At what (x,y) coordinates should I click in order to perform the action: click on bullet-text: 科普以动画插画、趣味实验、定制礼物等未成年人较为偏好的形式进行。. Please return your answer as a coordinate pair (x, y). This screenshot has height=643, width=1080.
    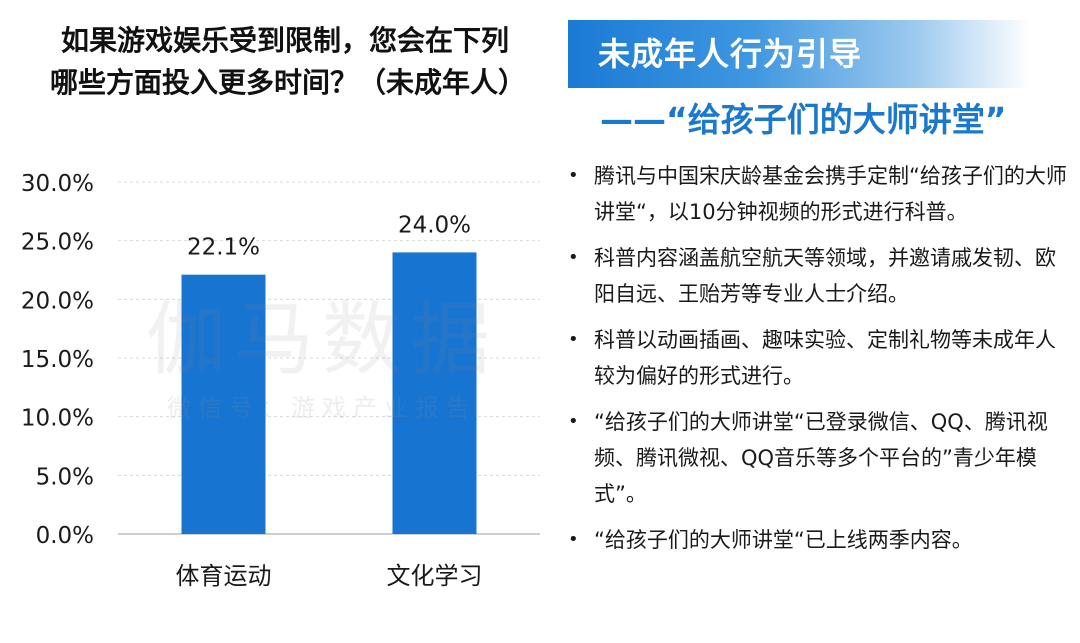
    Looking at the image, I should click on (825, 358).